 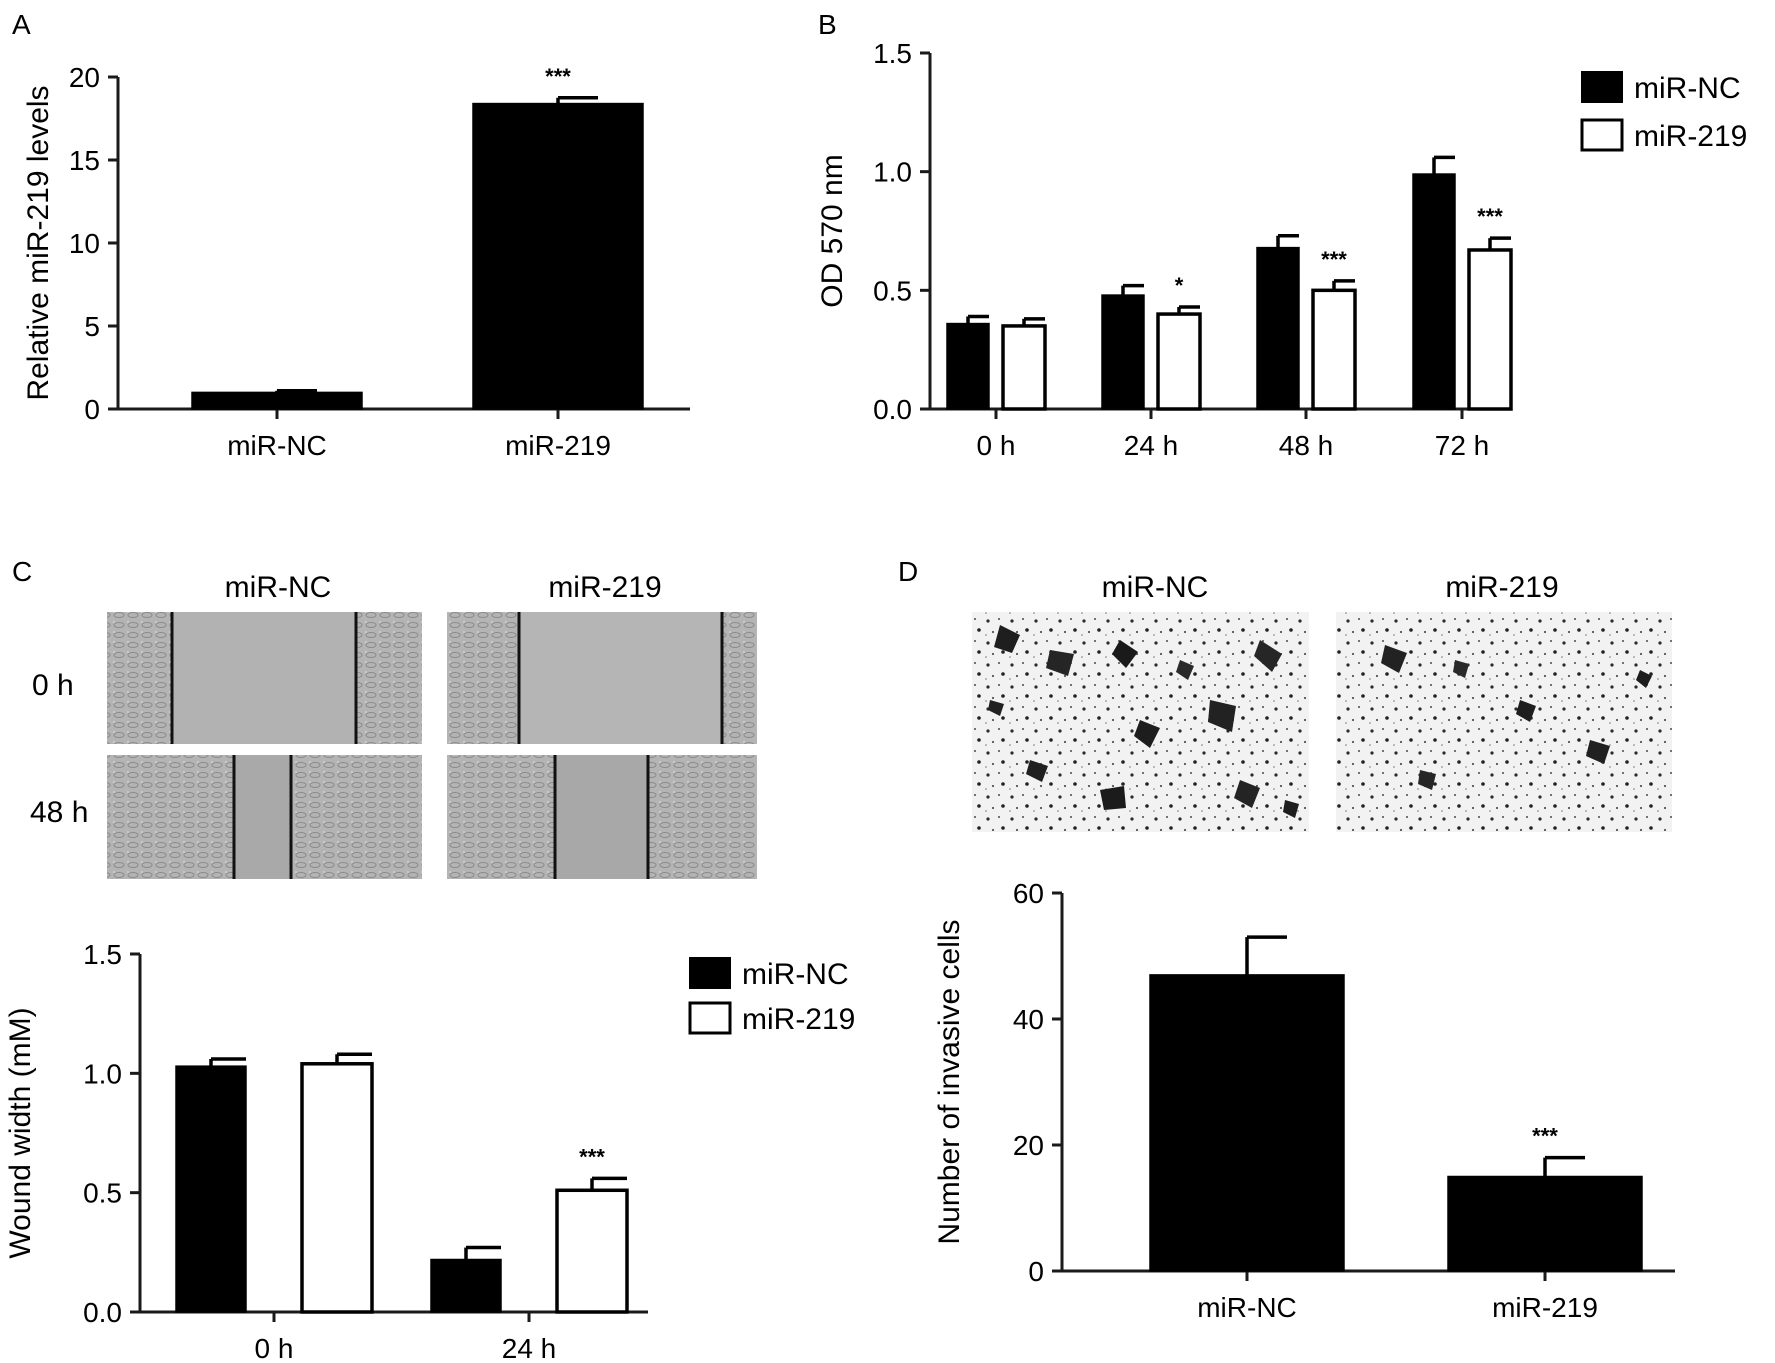 I want to click on panel-label-a: A, so click(x=21, y=24).